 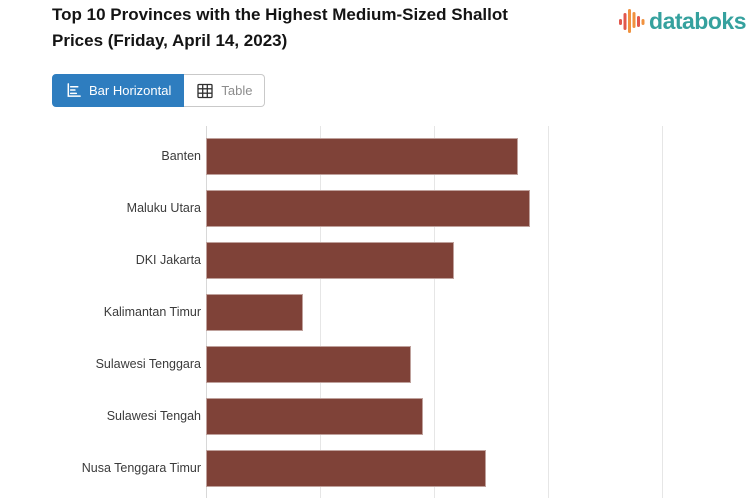 What do you see at coordinates (163, 208) in the screenshot?
I see `bar-label: Maluku Utara` at bounding box center [163, 208].